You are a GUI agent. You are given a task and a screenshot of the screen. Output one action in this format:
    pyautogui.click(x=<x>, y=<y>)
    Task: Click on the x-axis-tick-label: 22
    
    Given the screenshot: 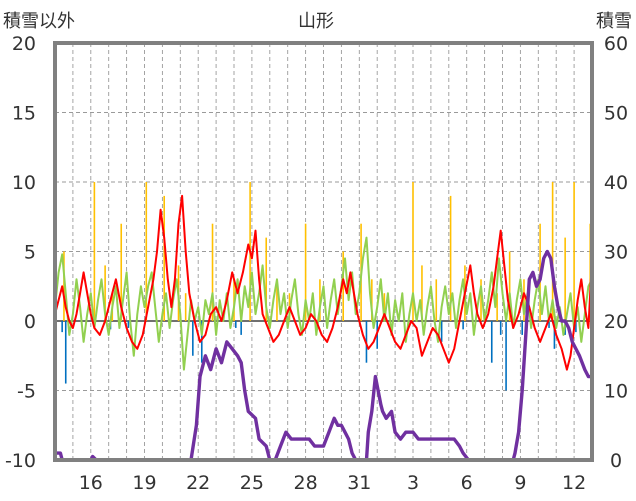 What is the action you would take?
    pyautogui.click(x=198, y=483)
    